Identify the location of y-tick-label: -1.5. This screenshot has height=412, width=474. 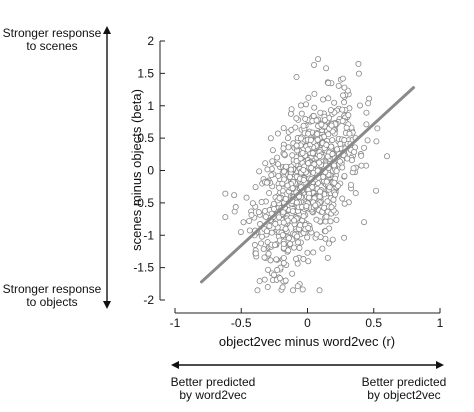
(143, 268).